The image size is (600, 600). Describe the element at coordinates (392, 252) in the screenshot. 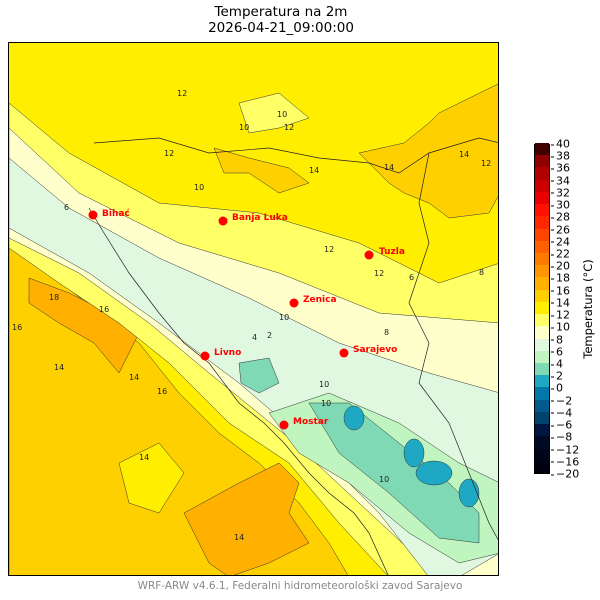

I see `city-label-tuzla: Tuzla` at that location.